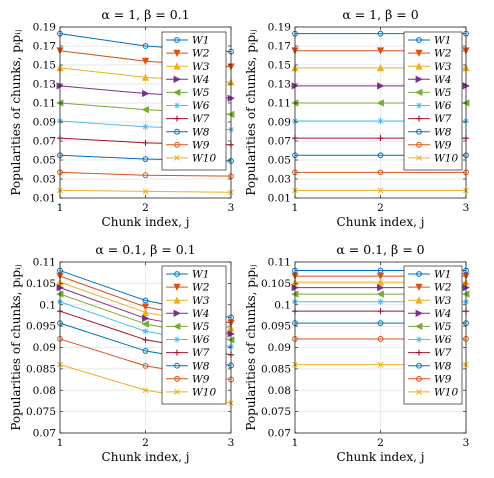 The width and height of the screenshot is (494, 478). What do you see at coordinates (380, 14) in the screenshot?
I see `chart-title: α = 1, β = 0` at bounding box center [380, 14].